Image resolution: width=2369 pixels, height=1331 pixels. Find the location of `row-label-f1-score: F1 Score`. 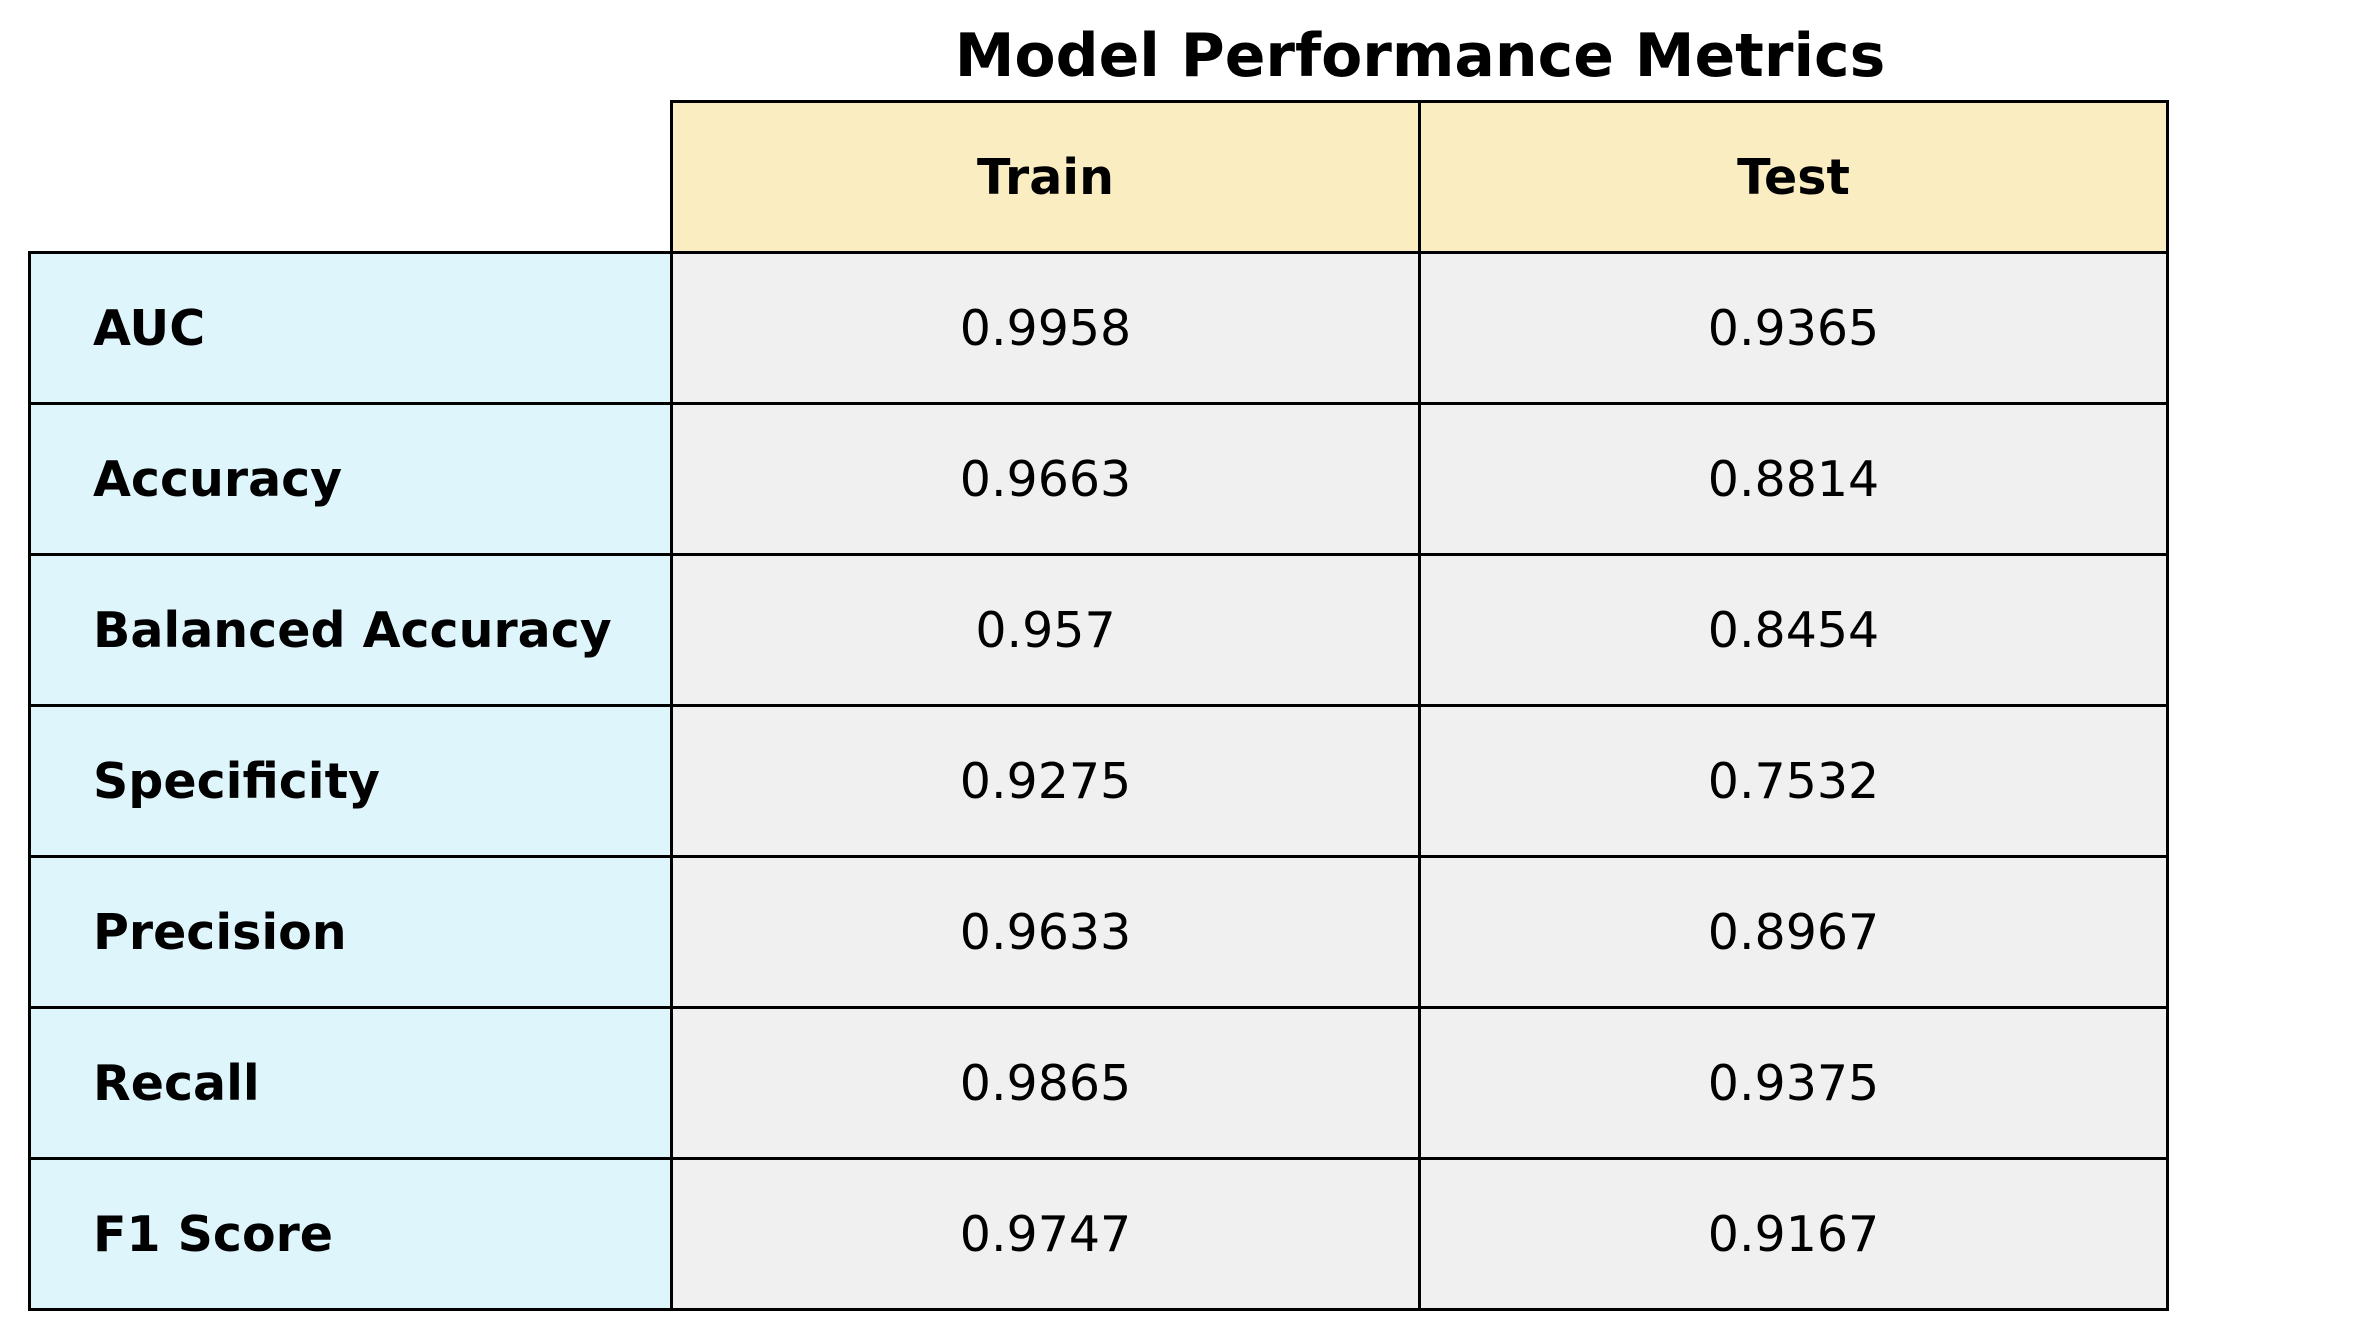

row-label-f1-score: F1 Score is located at coordinates (350, 1234).